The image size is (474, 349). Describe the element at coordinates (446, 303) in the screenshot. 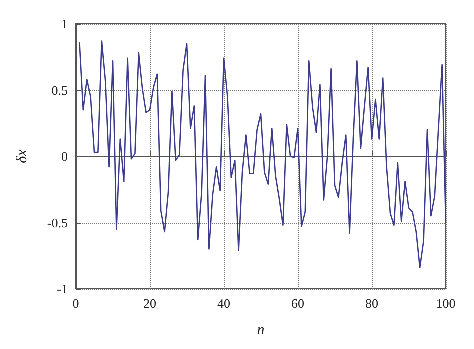

I see `x-tick-label: 100` at that location.